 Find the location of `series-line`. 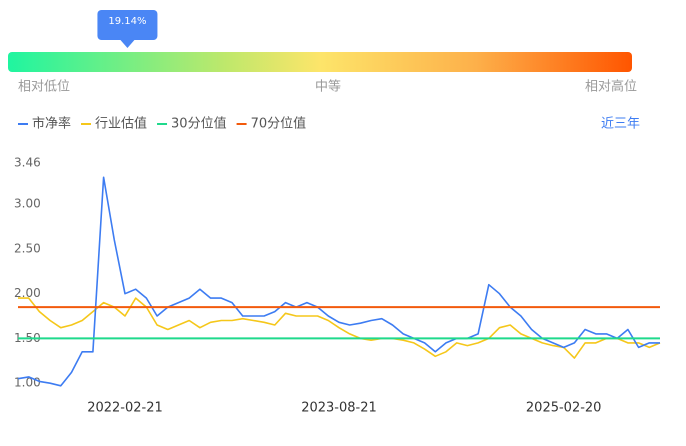

series-line is located at coordinates (339, 328).